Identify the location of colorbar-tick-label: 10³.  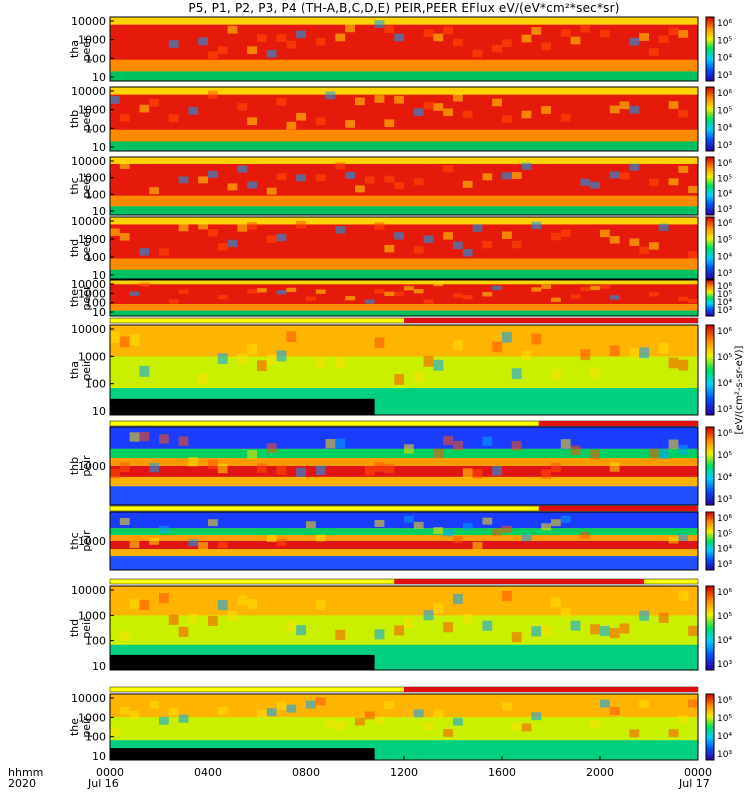
(724, 410).